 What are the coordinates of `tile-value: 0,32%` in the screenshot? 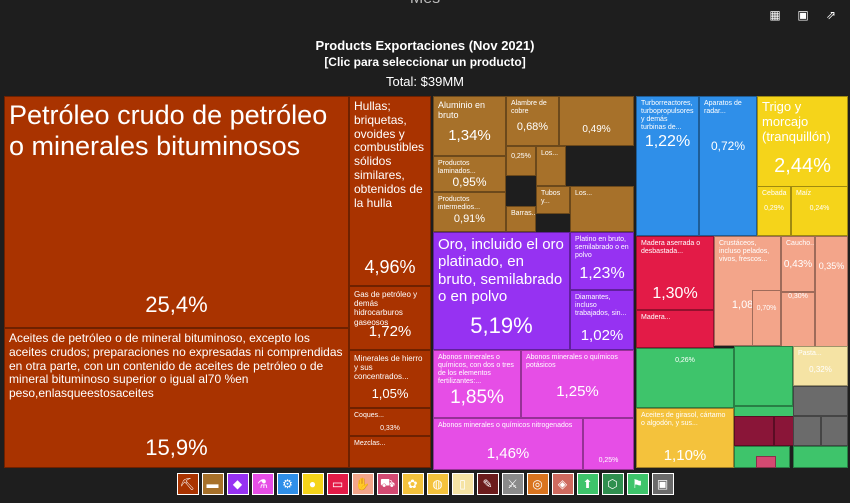 It's located at (820, 369).